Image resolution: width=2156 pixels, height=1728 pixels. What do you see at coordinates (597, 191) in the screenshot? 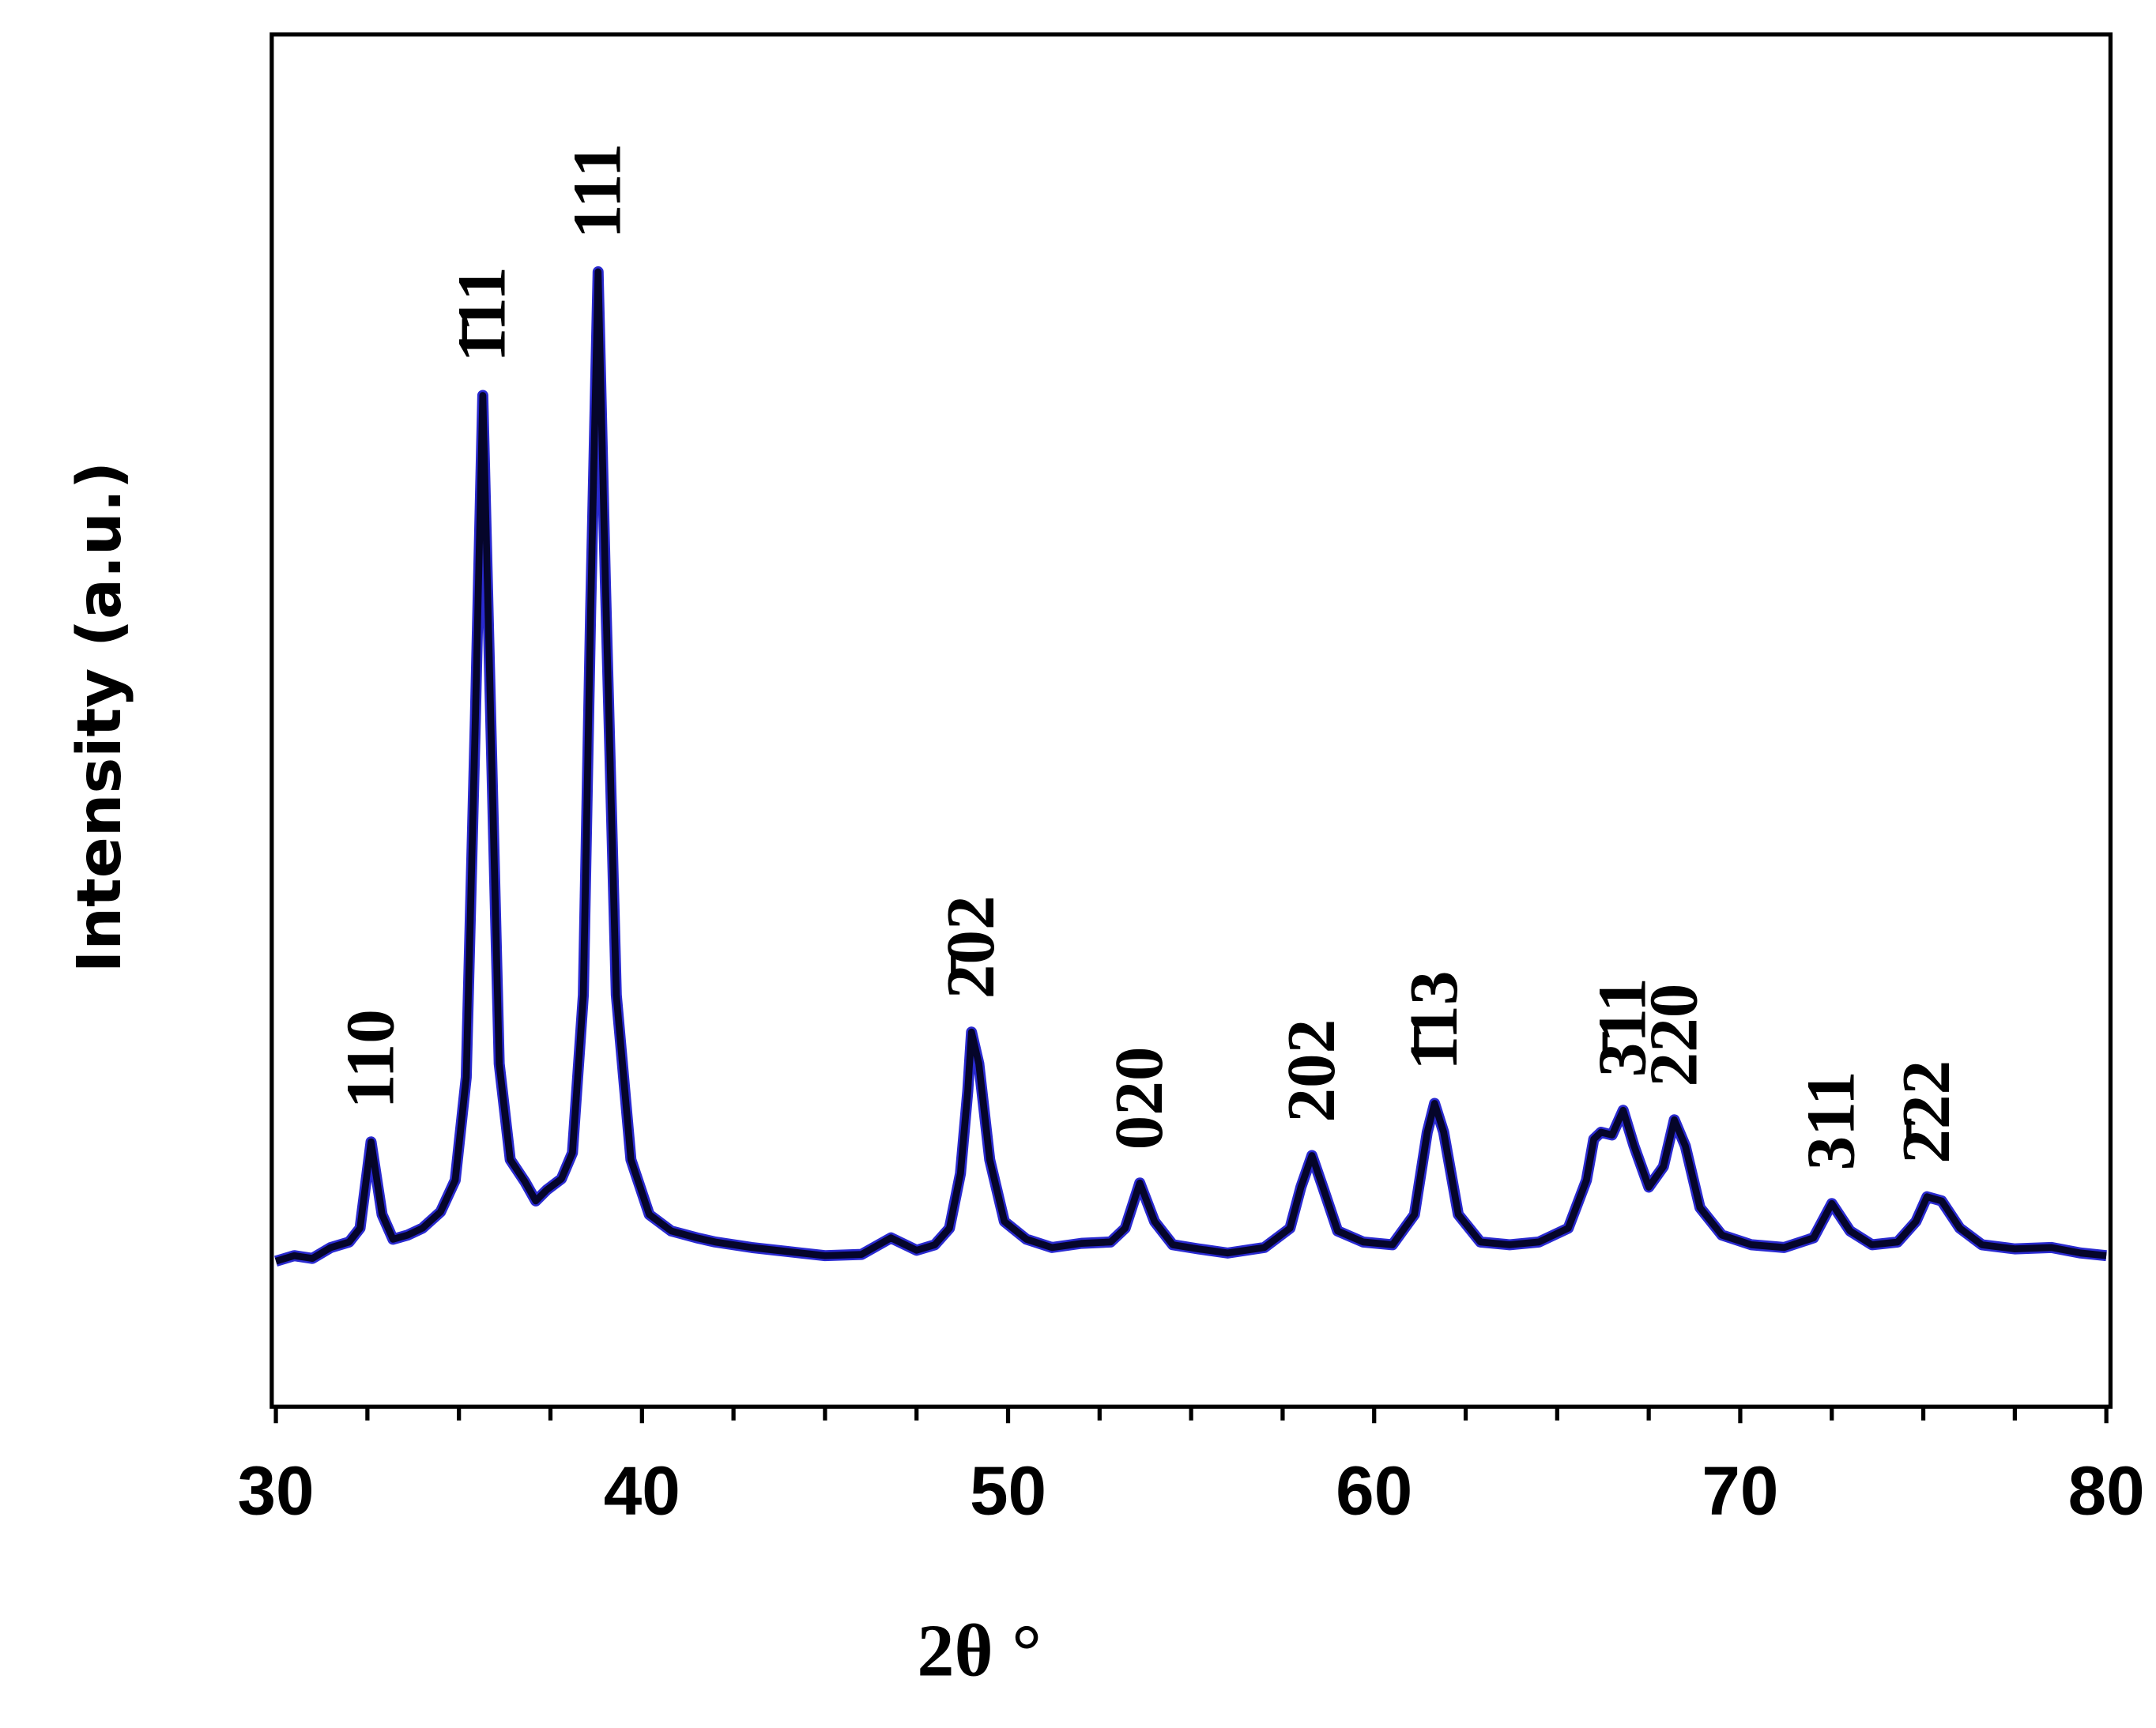
I see `peak-label: 111` at bounding box center [597, 191].